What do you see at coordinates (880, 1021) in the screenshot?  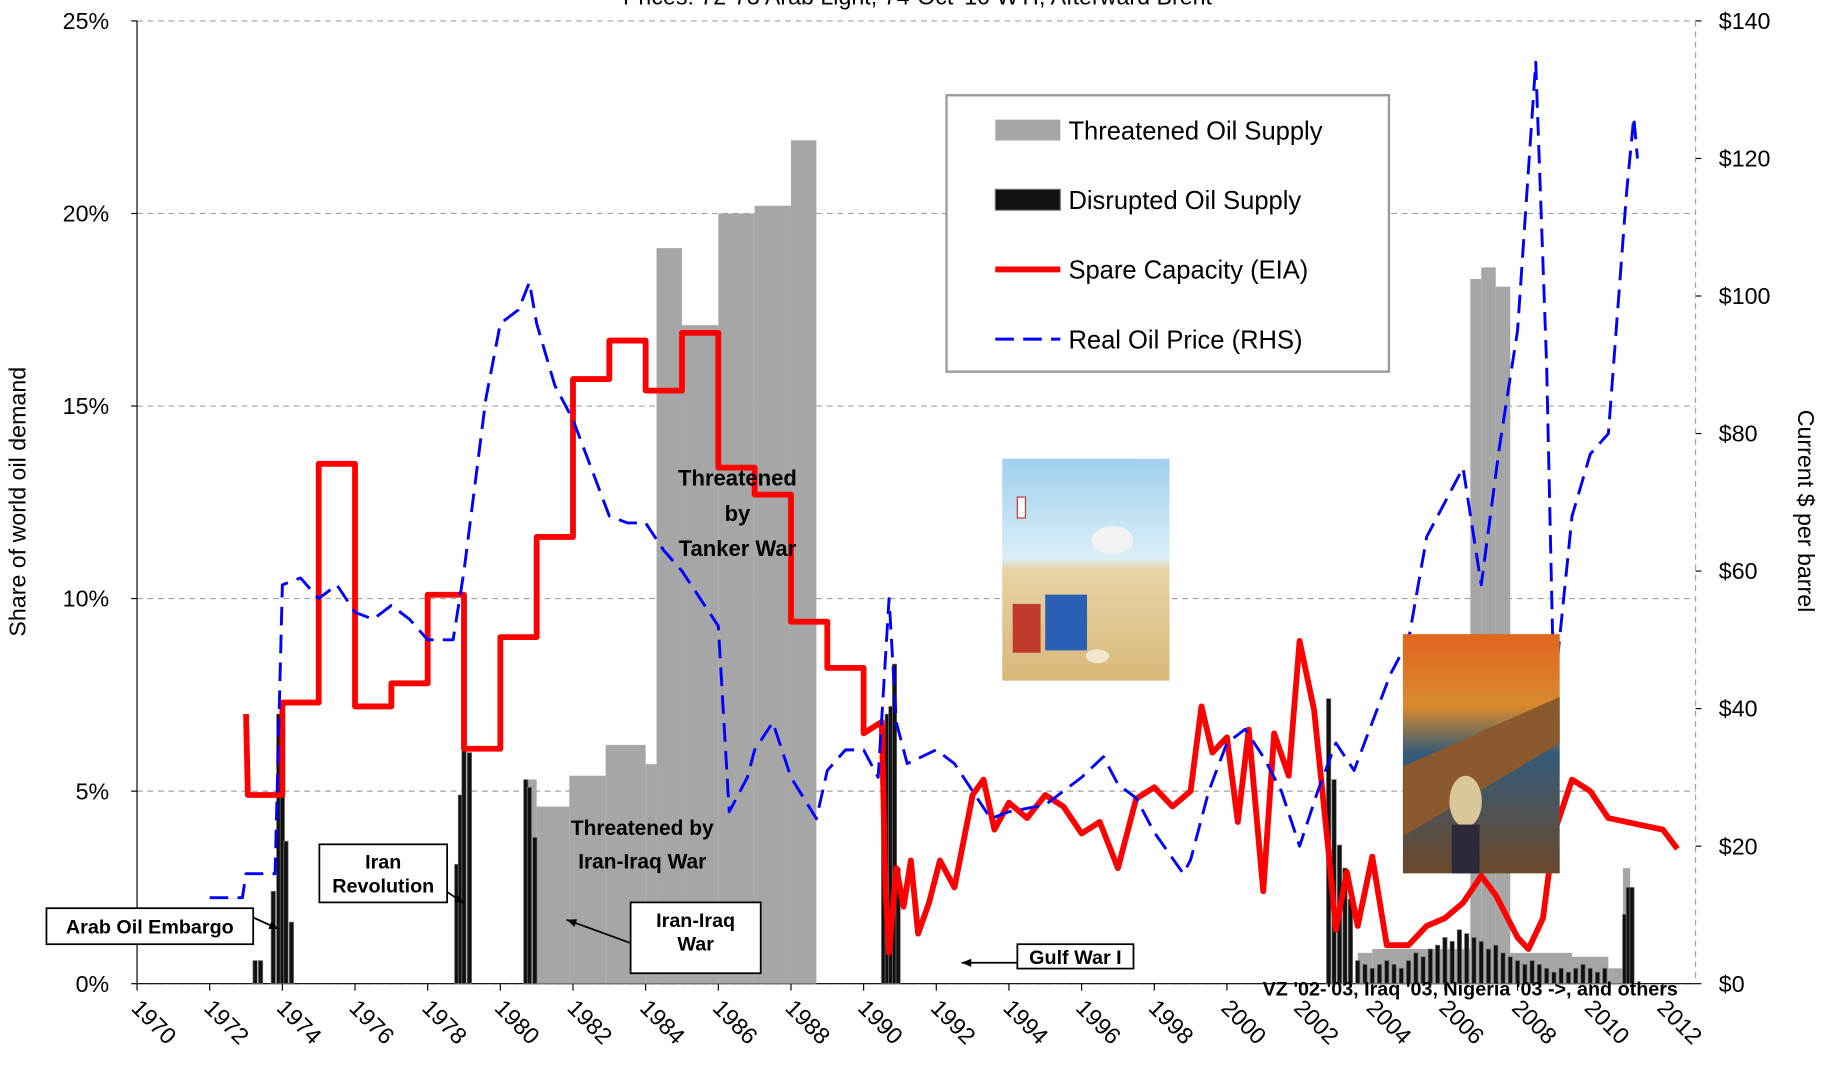 I see `x-tick-label: 1990` at bounding box center [880, 1021].